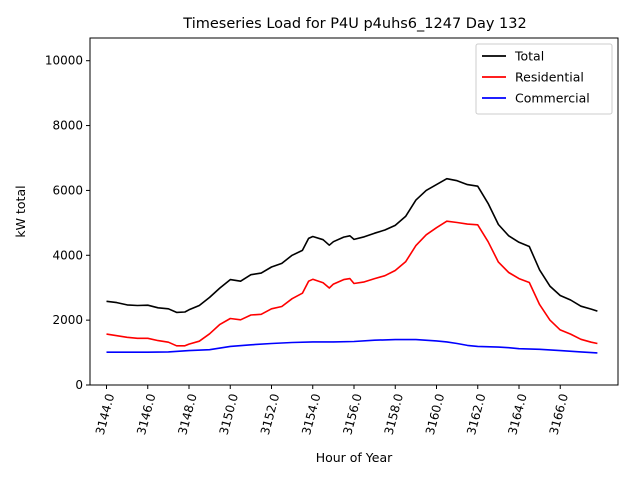 The width and height of the screenshot is (640, 480). What do you see at coordinates (79, 385) in the screenshot?
I see `y-tick-label: 0` at bounding box center [79, 385].